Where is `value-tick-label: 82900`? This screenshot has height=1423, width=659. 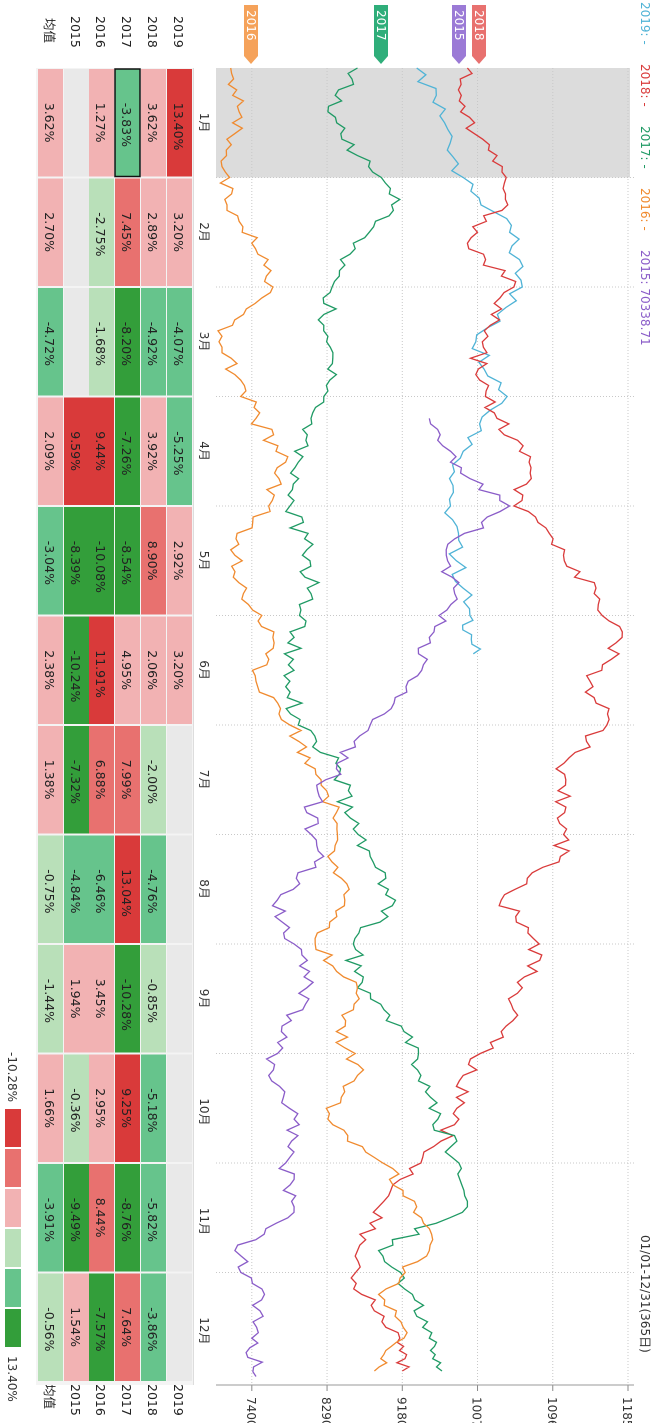
value-tick-label: 82900 is located at coordinates (326, 1410).